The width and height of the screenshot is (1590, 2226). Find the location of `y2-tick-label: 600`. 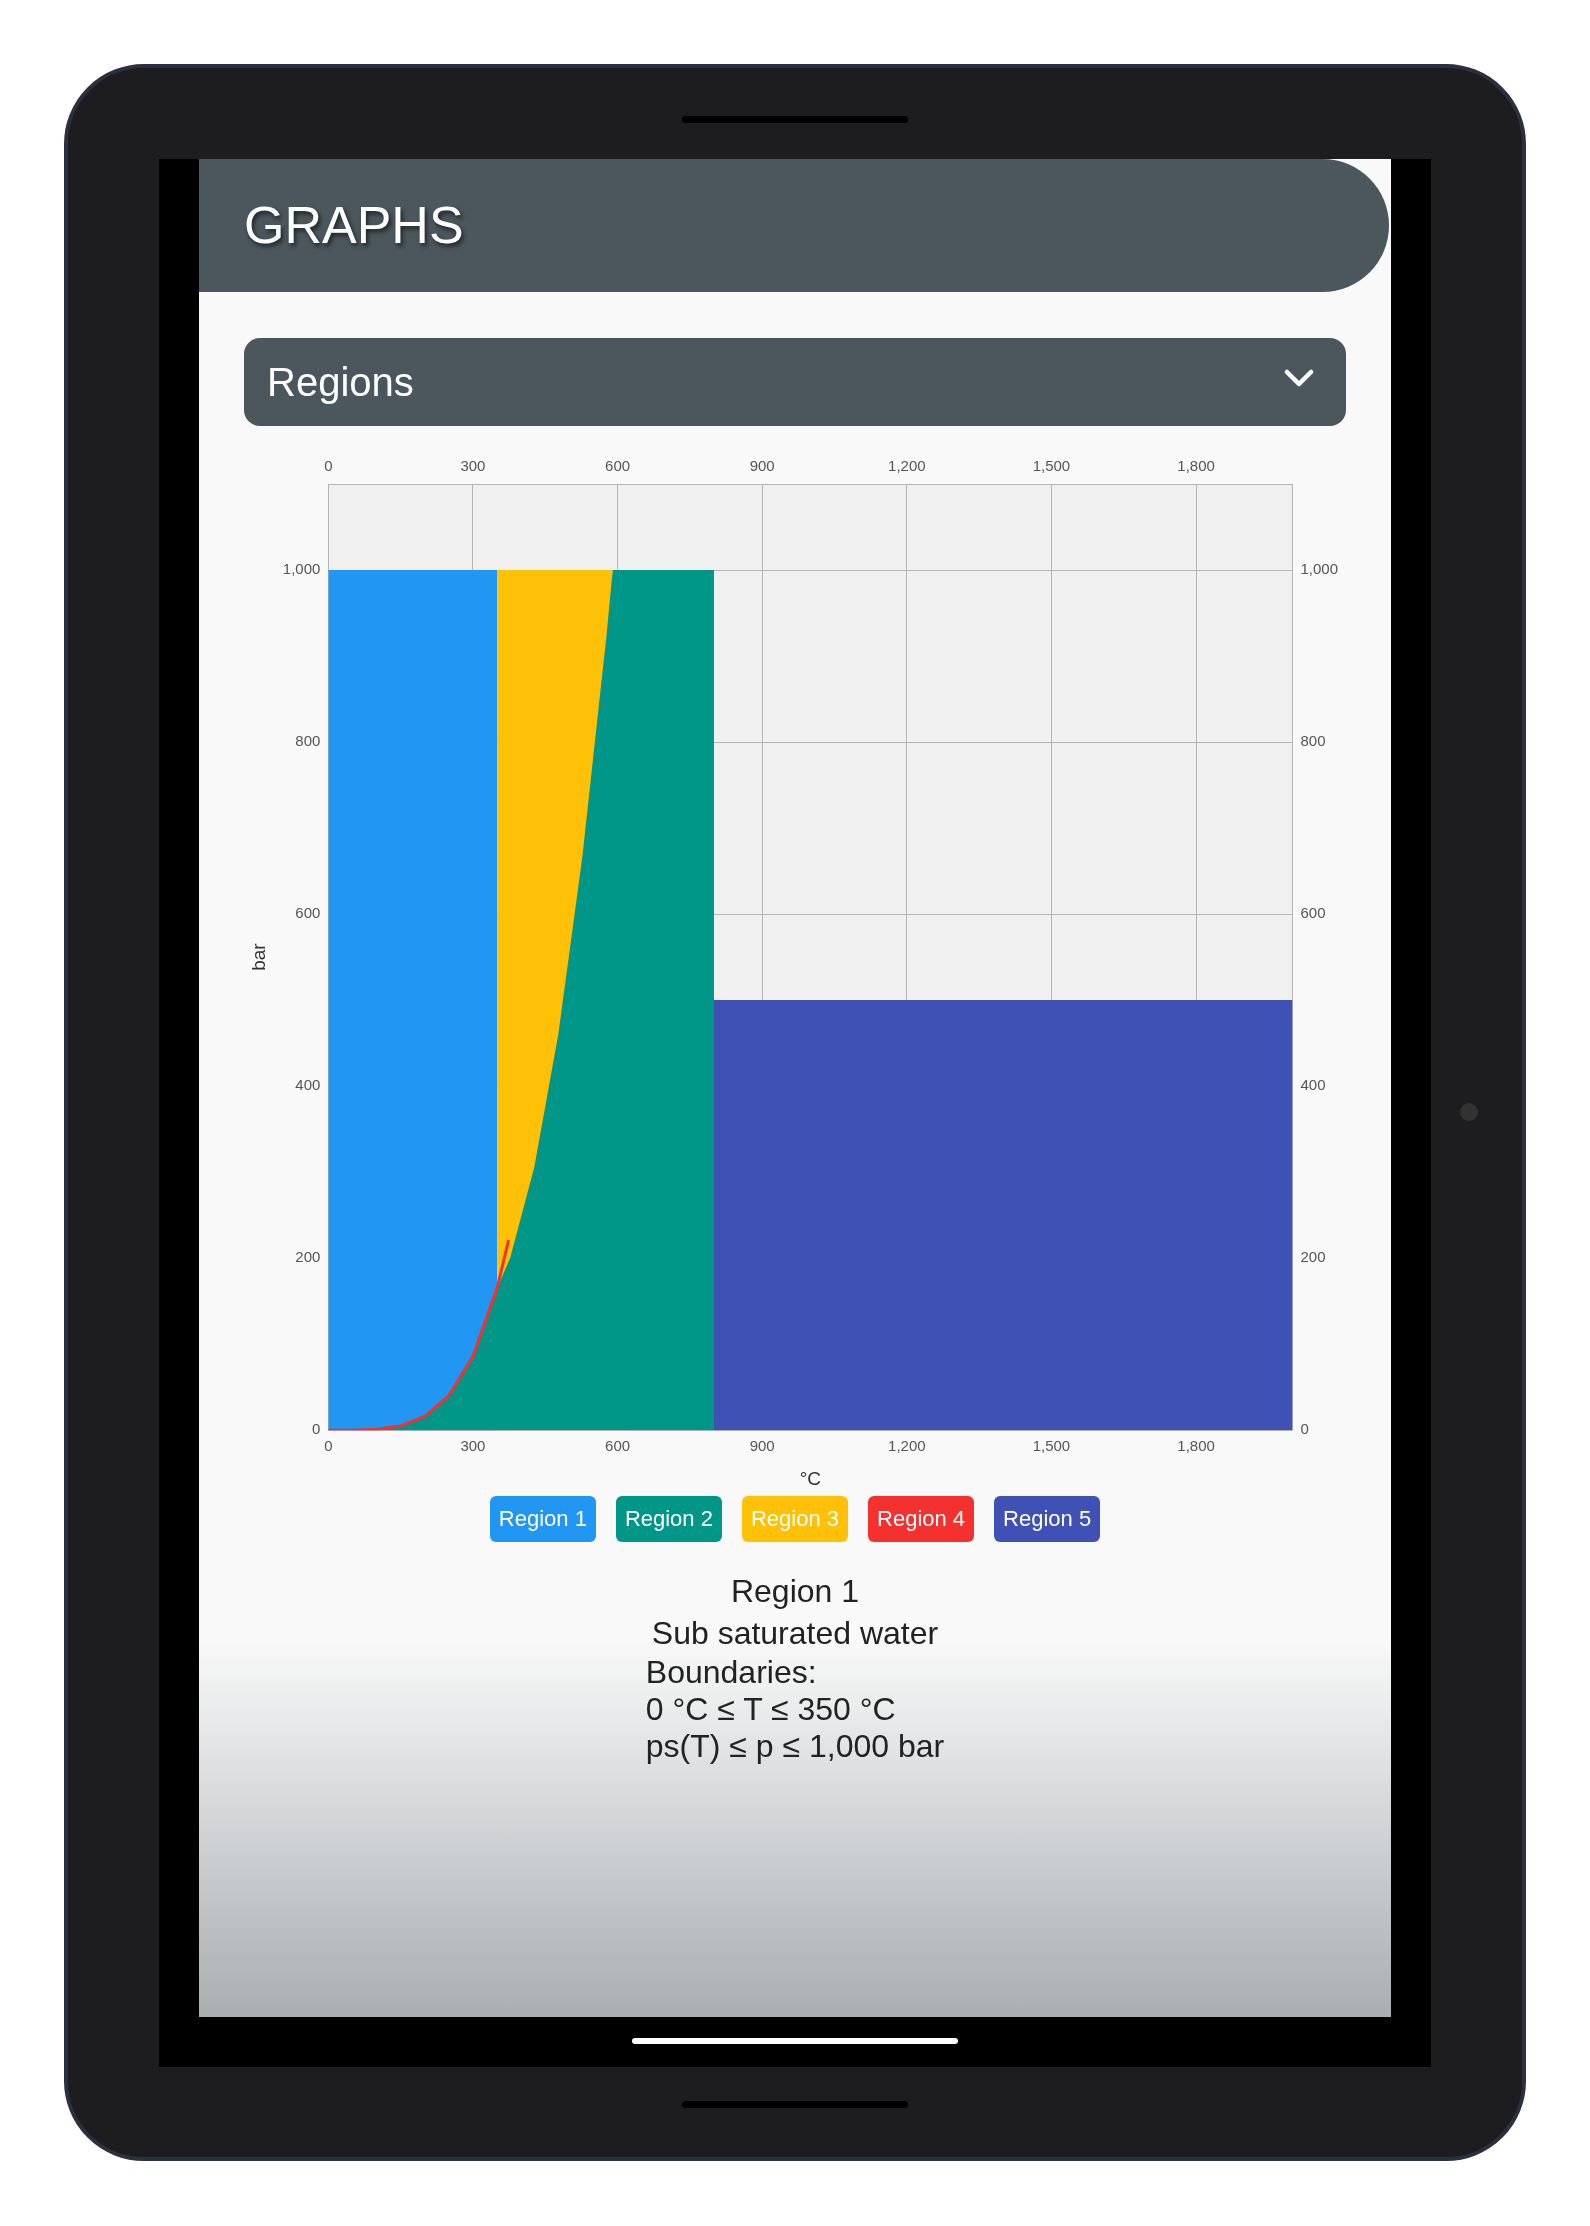

y2-tick-label: 600 is located at coordinates (1313, 913).